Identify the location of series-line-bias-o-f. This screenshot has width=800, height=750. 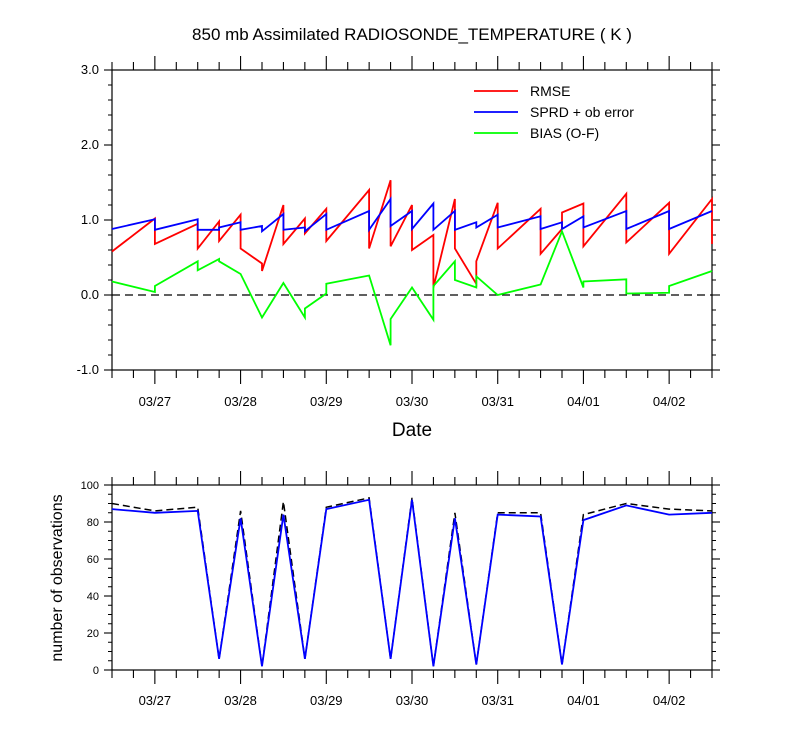
(412, 287).